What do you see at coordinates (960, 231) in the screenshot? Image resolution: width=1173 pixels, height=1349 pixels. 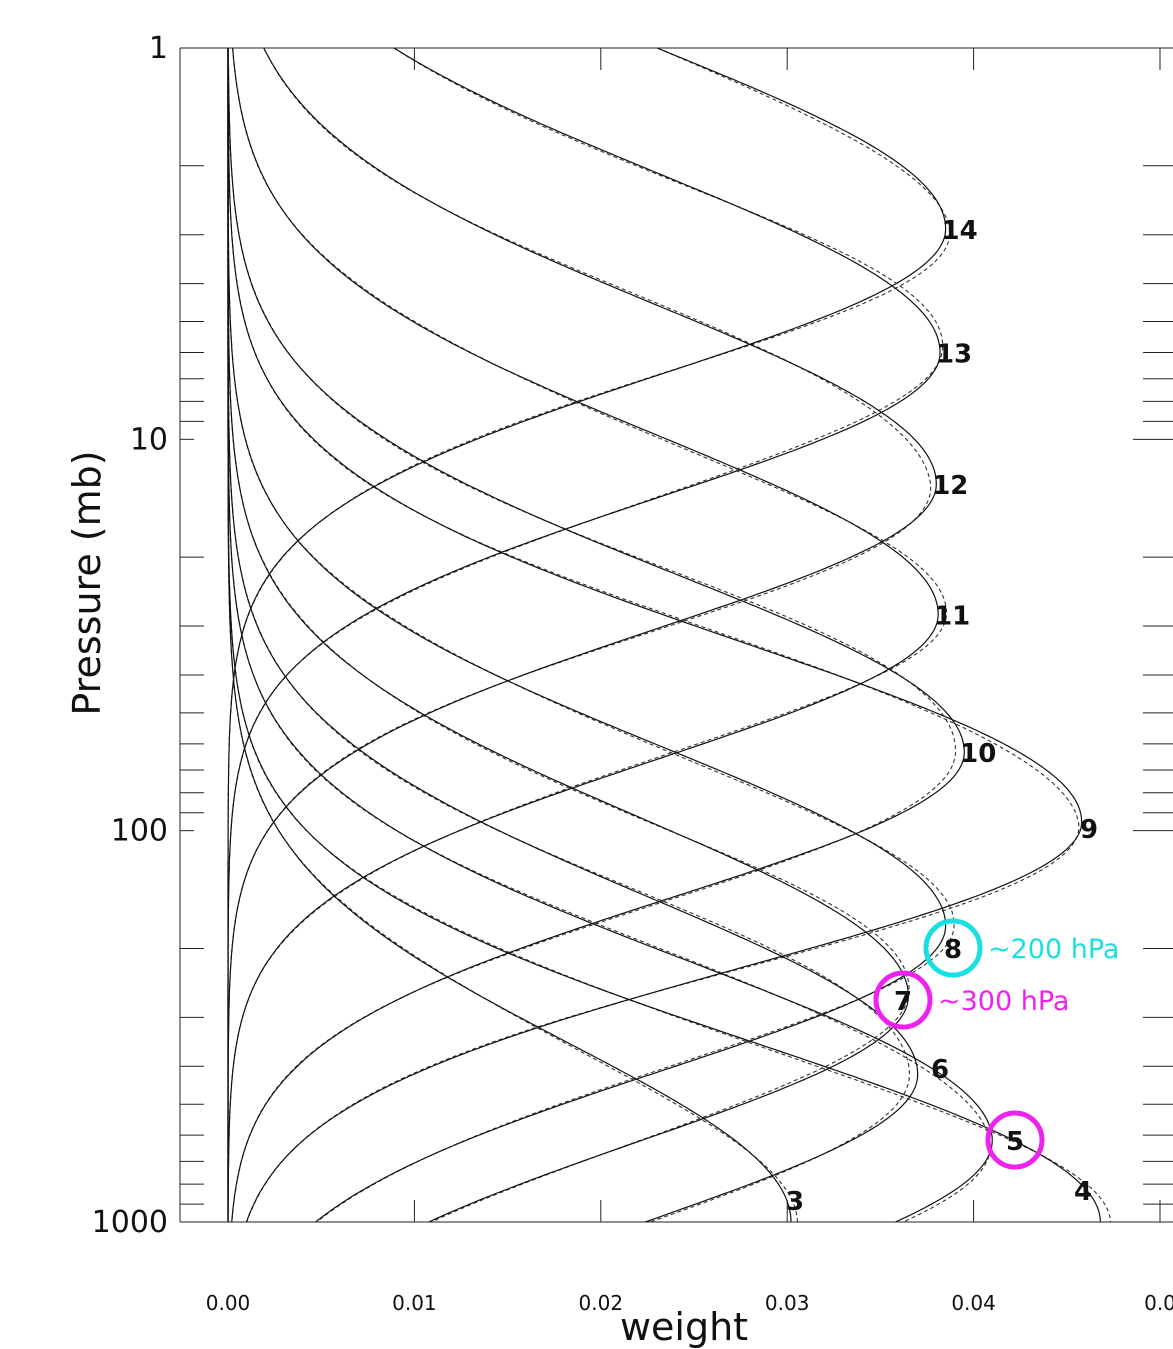 I see `curve-label-14: 14` at bounding box center [960, 231].